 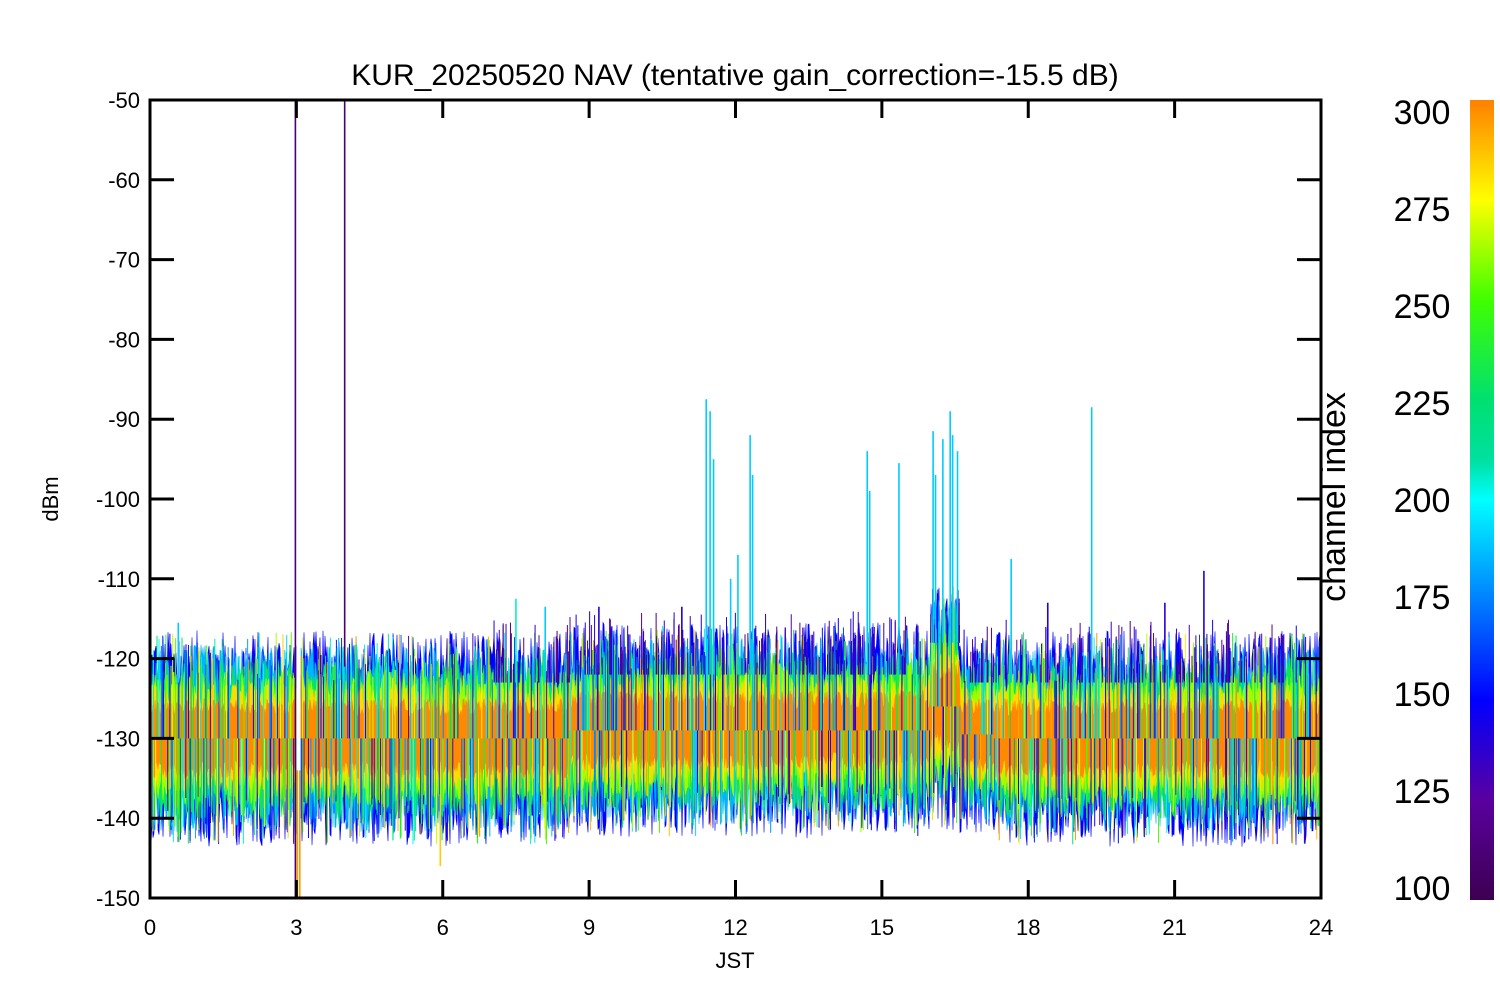 I want to click on x-tick-label: 9, so click(x=589, y=927).